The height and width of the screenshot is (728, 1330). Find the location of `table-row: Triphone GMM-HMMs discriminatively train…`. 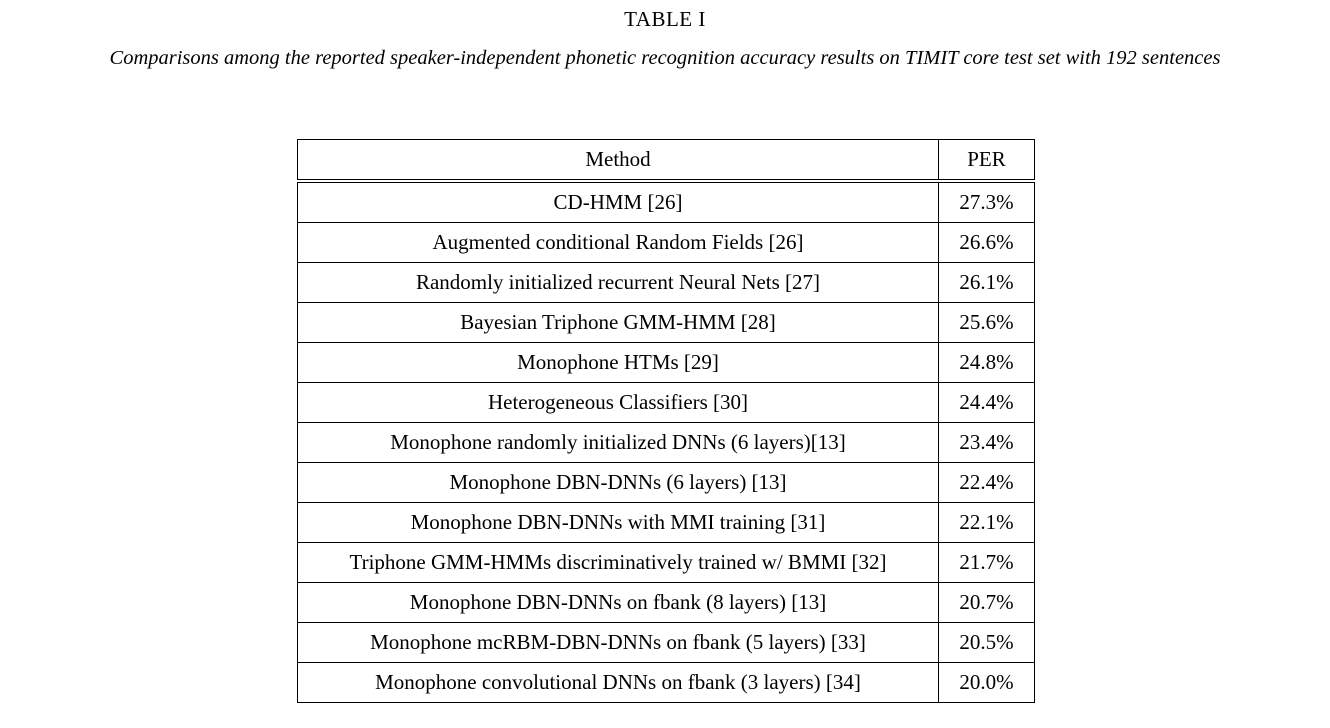

table-row: Triphone GMM-HMMs discriminatively train… is located at coordinates (666, 562).